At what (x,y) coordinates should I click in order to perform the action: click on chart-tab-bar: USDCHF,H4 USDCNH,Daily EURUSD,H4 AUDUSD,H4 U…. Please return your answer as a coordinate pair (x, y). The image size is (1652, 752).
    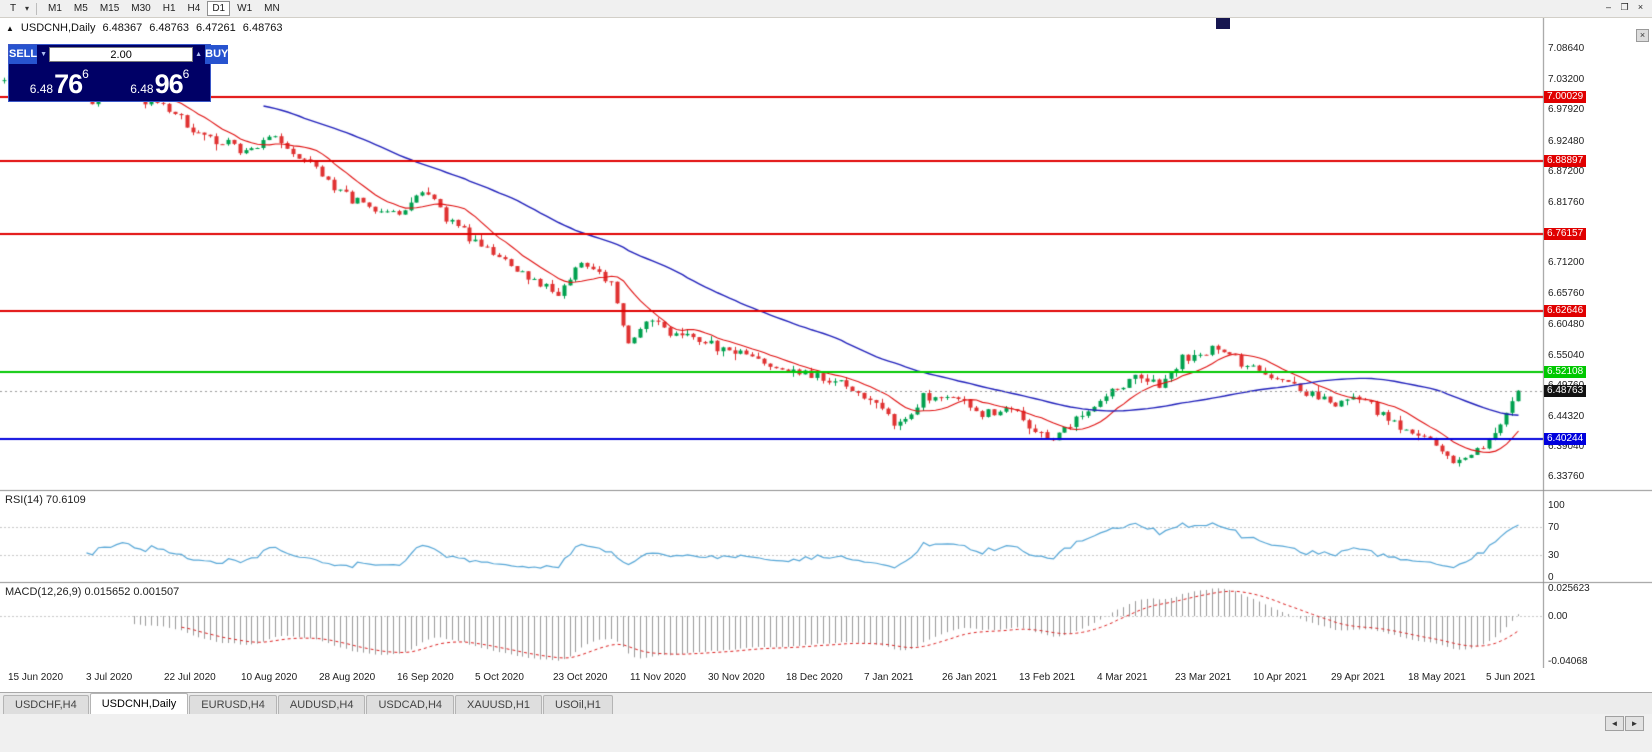
    Looking at the image, I should click on (826, 703).